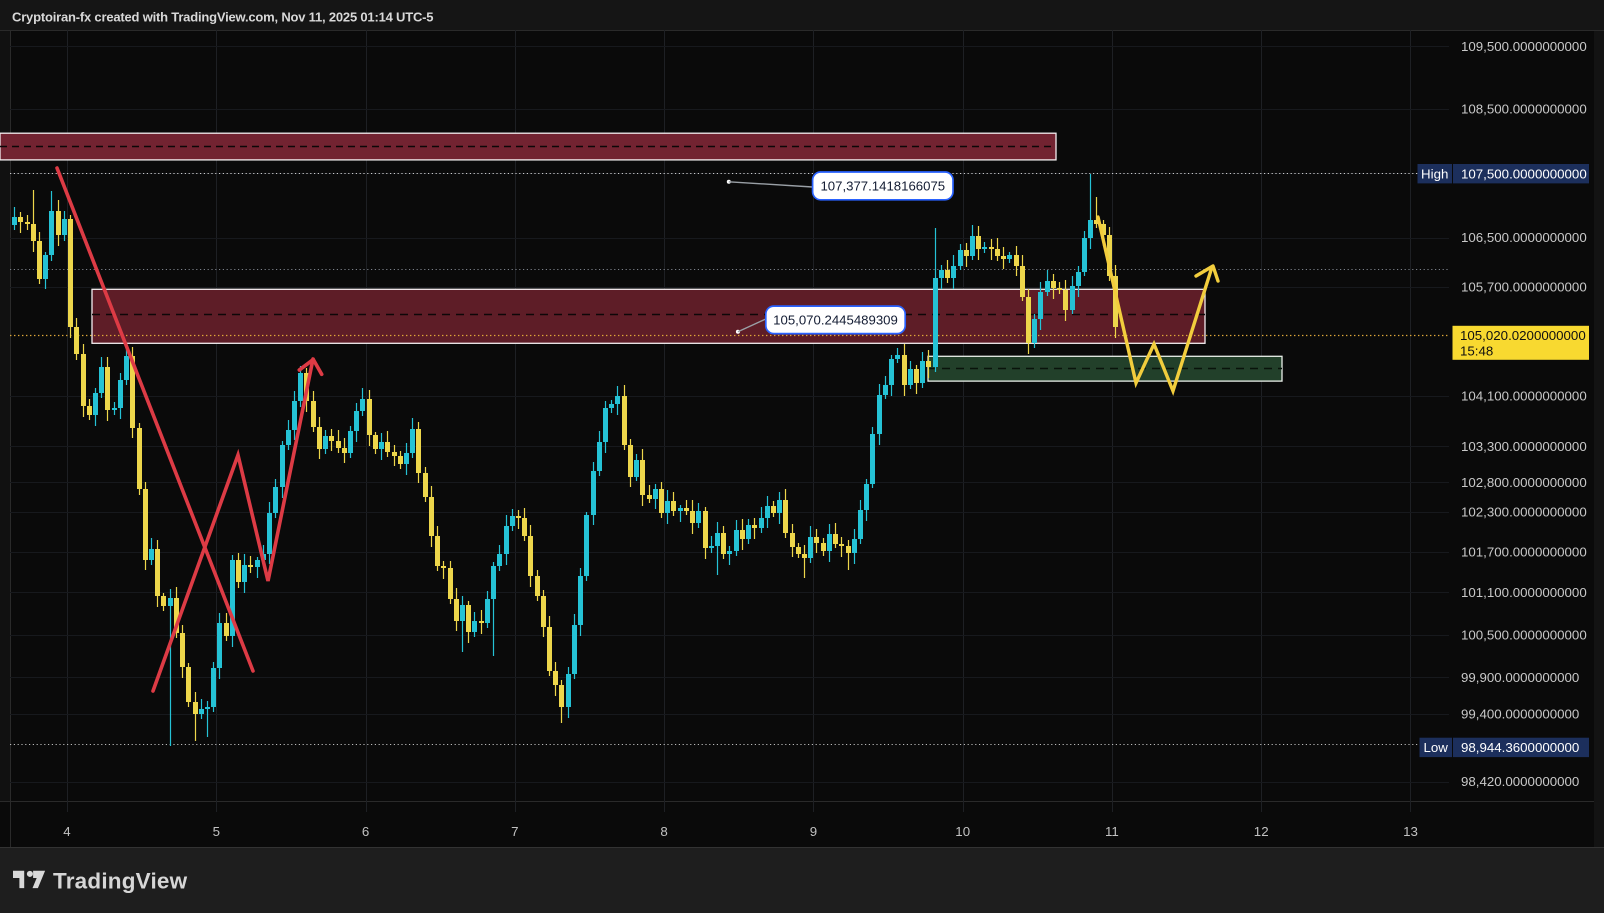 The height and width of the screenshot is (913, 1604). What do you see at coordinates (962, 831) in the screenshot?
I see `svg-text: 10` at bounding box center [962, 831].